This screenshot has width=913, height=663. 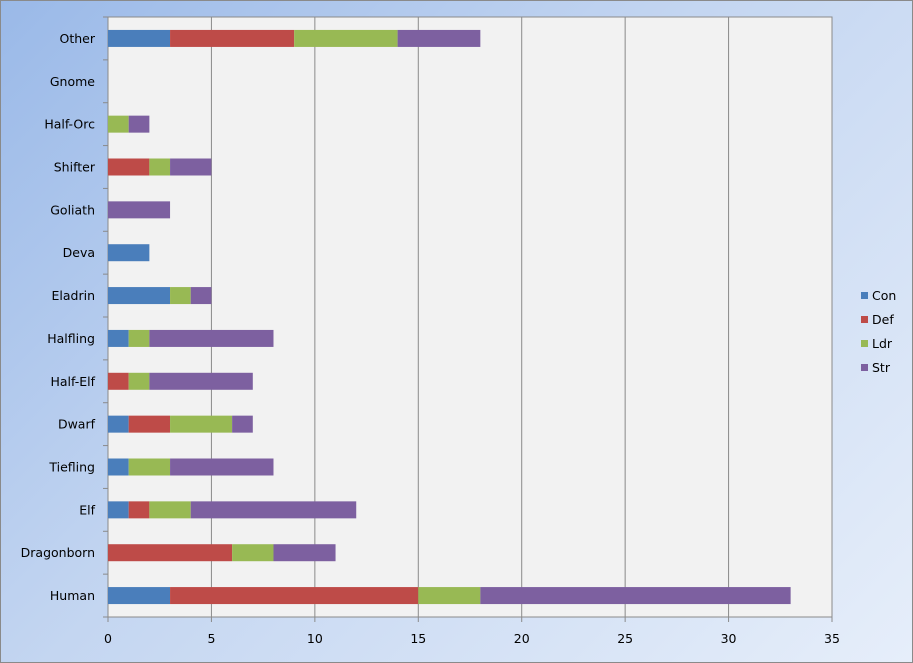 What do you see at coordinates (78, 38) in the screenshot?
I see `category-label: Other` at bounding box center [78, 38].